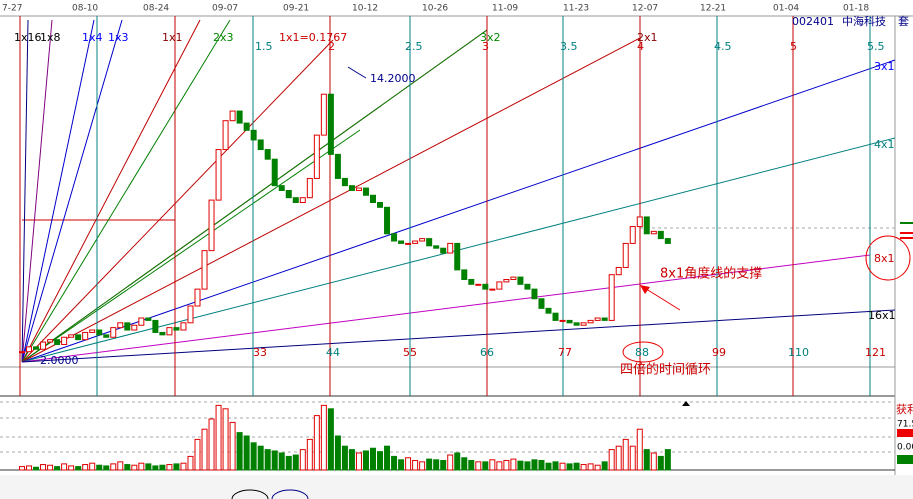 The image size is (913, 499). Describe the element at coordinates (365, 9) in the screenshot. I see `date-label: 10-12` at that location.